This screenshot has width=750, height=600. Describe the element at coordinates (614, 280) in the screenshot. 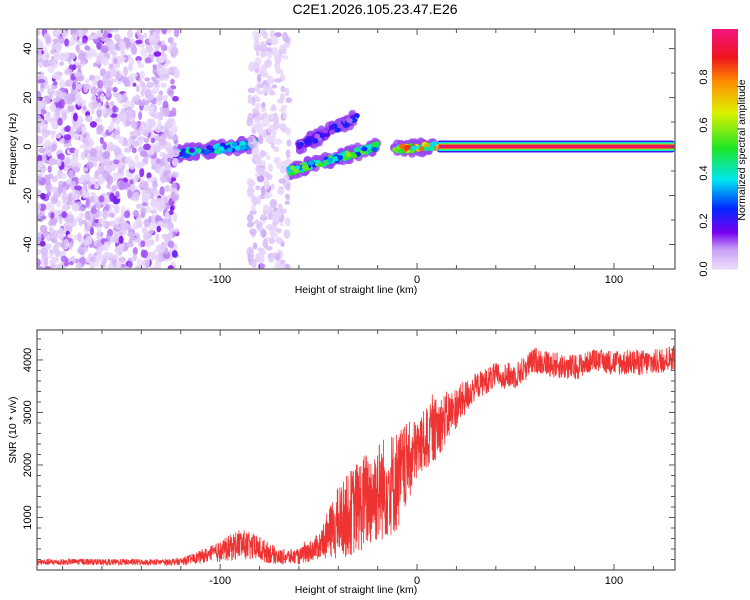

I see `top-x-tick-label: 100` at that location.